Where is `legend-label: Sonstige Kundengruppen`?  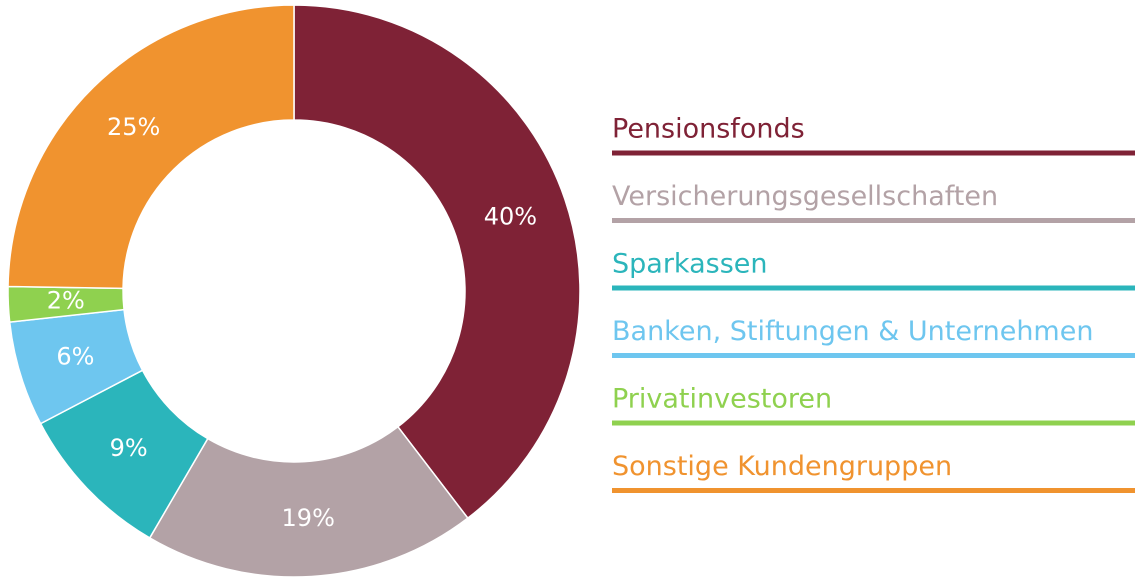 legend-label: Sonstige Kundengruppen is located at coordinates (782, 466).